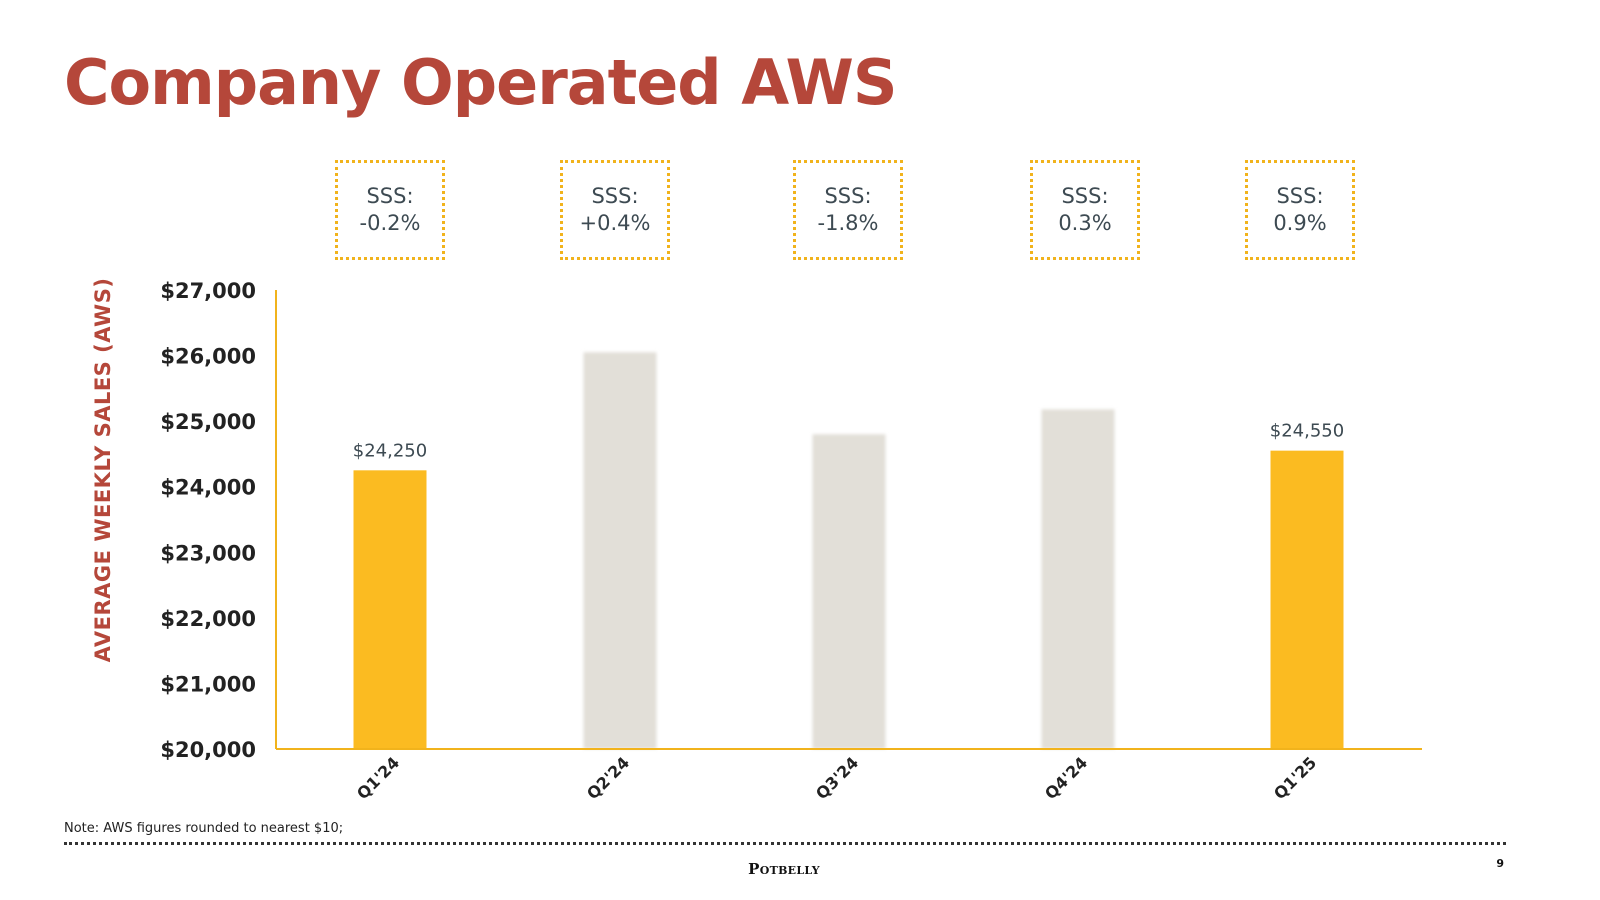  Describe the element at coordinates (837, 778) in the screenshot. I see `x-tick-label: Q3'24` at that location.